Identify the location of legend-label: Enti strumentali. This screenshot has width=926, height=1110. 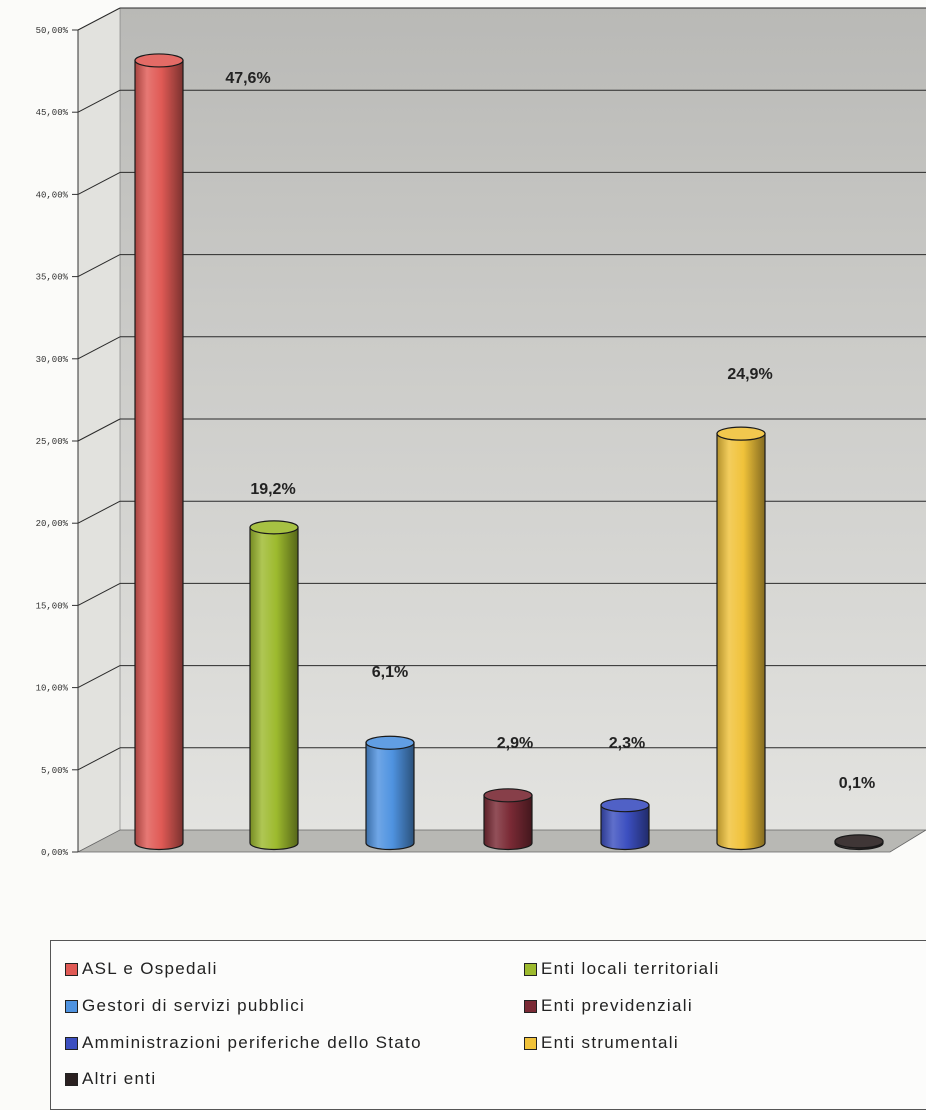
(610, 1042).